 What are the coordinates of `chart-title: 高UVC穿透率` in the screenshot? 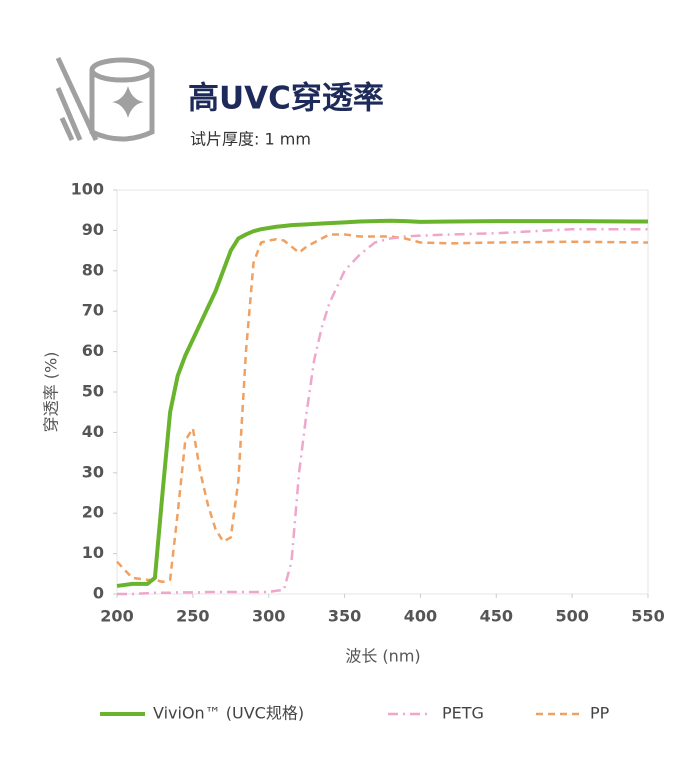 It's located at (286, 99).